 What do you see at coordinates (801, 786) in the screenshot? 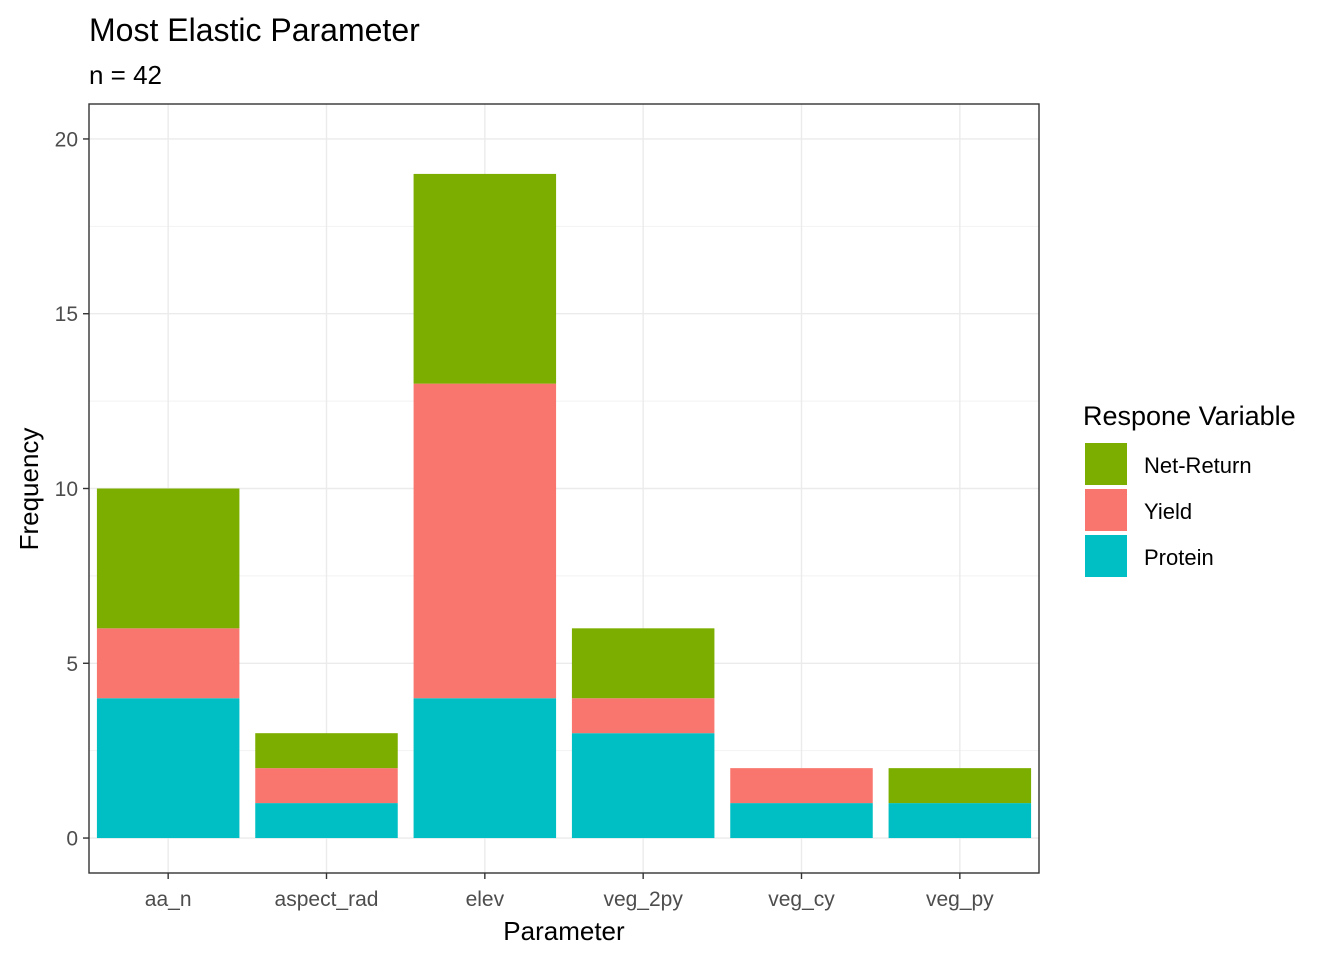
I see `bar-veg_cy-yield` at bounding box center [801, 786].